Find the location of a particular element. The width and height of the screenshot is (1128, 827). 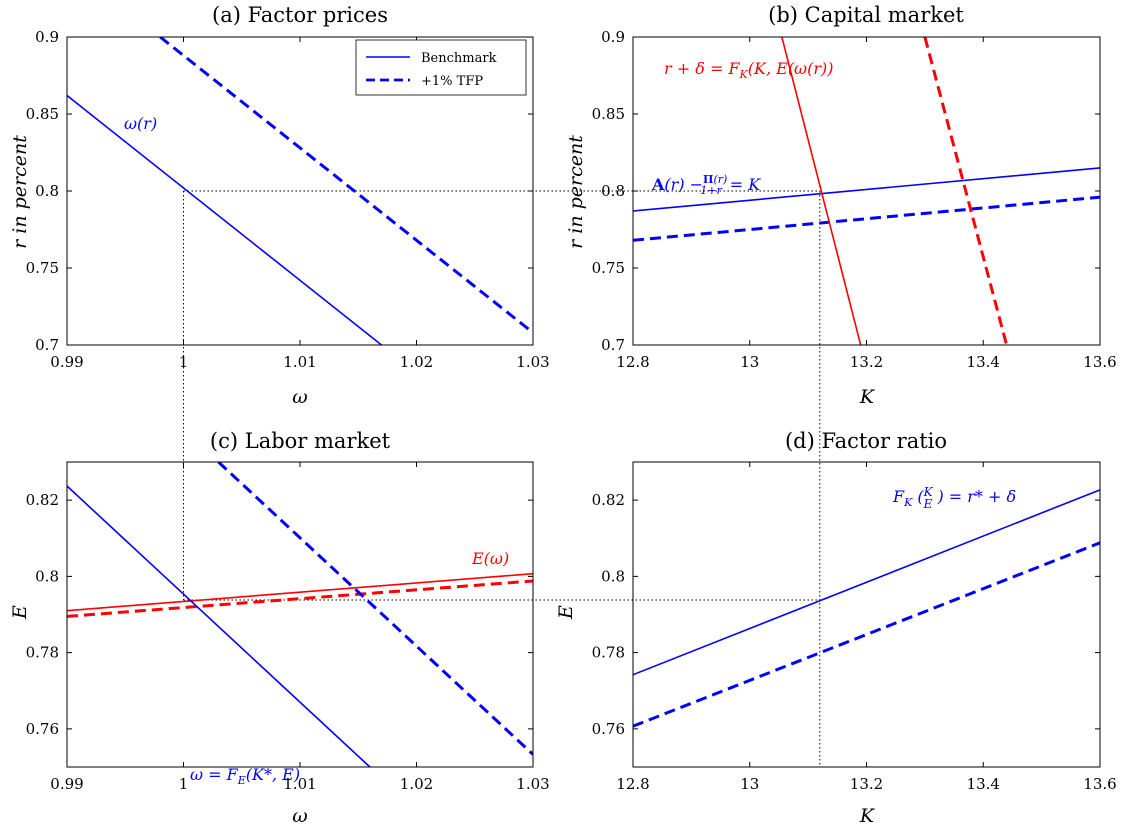

panel-b-ylabel: r in percent is located at coordinates (576, 192).